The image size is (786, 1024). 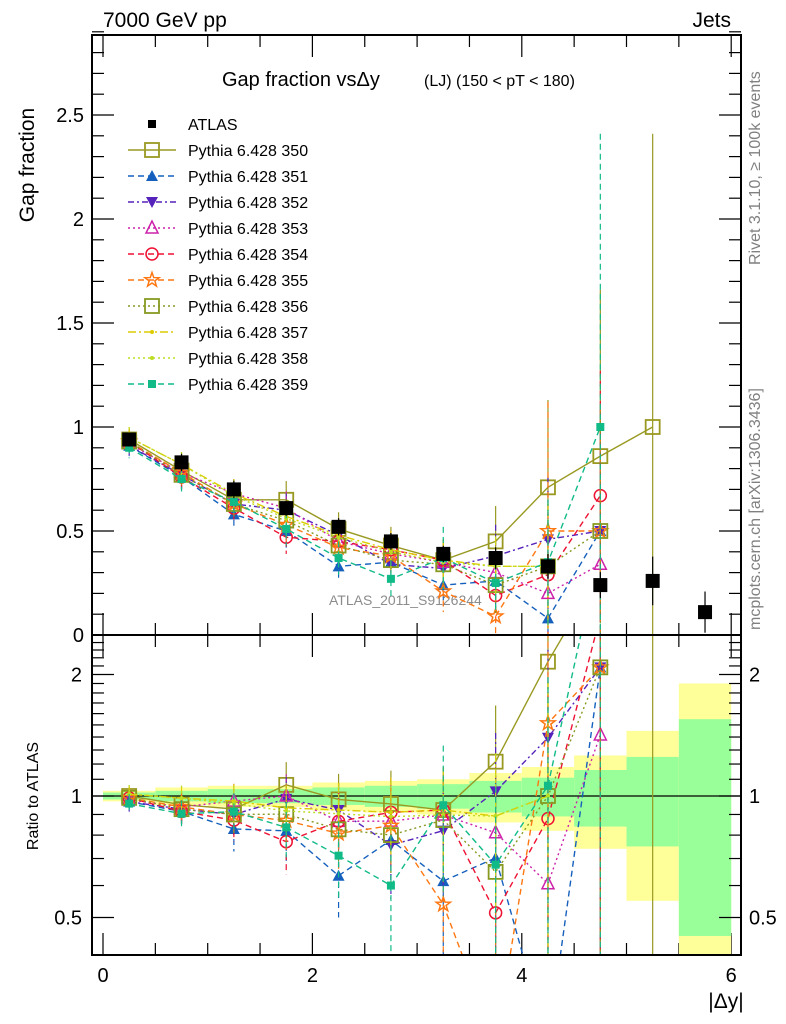 What do you see at coordinates (70, 116) in the screenshot?
I see `y-tick-label: 2.5` at bounding box center [70, 116].